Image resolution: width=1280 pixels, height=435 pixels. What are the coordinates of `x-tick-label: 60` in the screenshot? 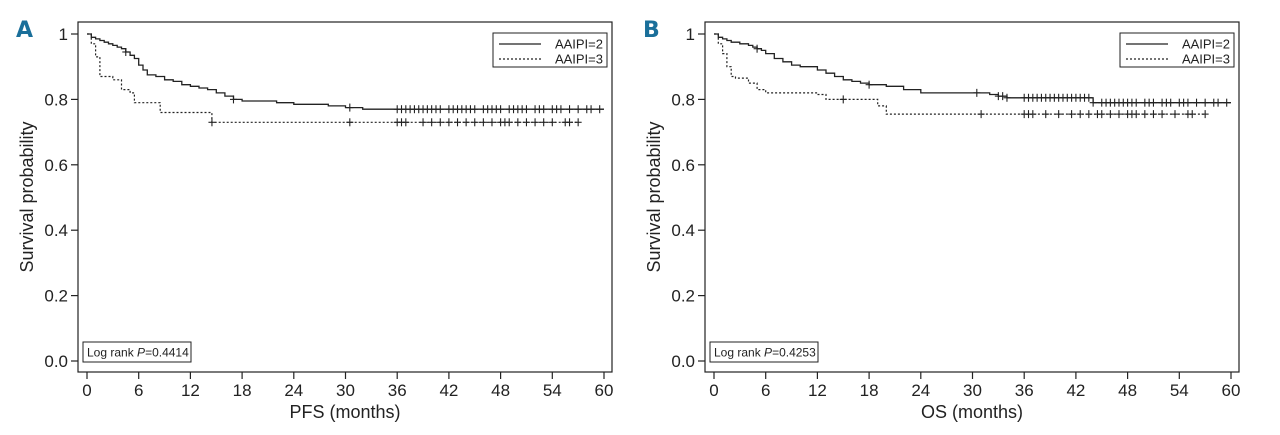 It's located at (604, 390).